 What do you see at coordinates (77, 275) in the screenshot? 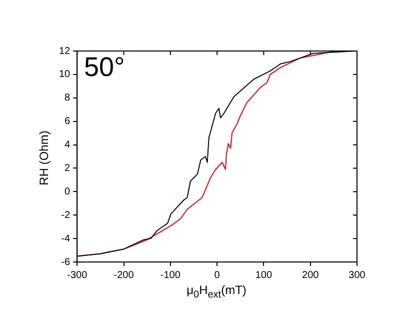
I see `x-tick-label: -300` at bounding box center [77, 275].